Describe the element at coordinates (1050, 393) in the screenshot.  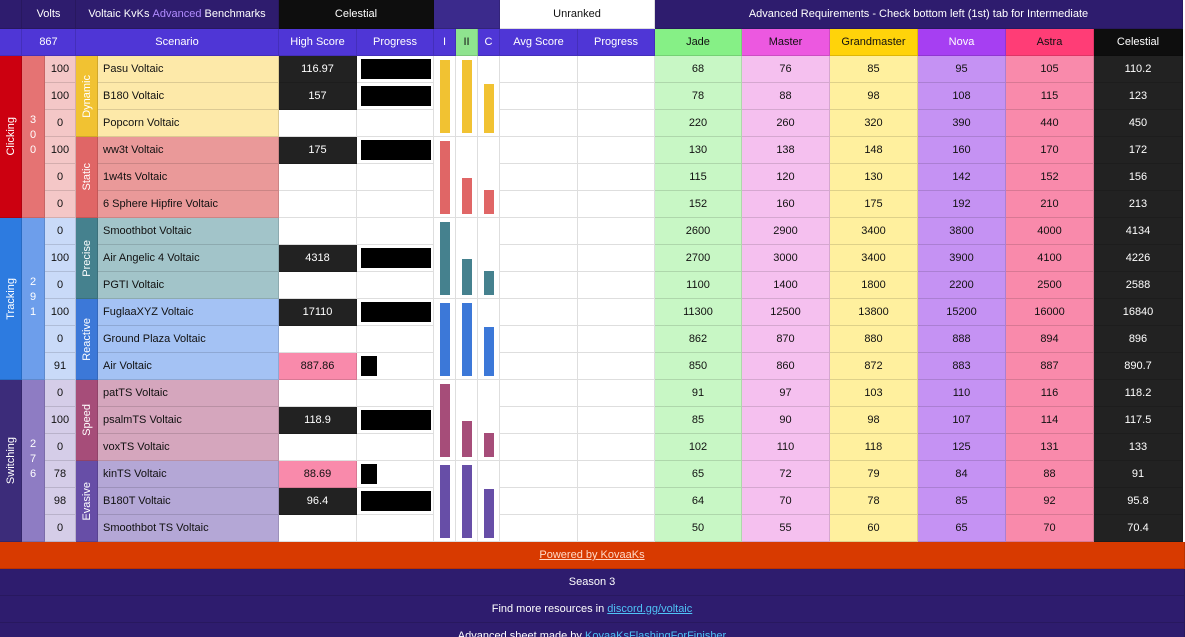
I see `rank-requirement: 116` at that location.